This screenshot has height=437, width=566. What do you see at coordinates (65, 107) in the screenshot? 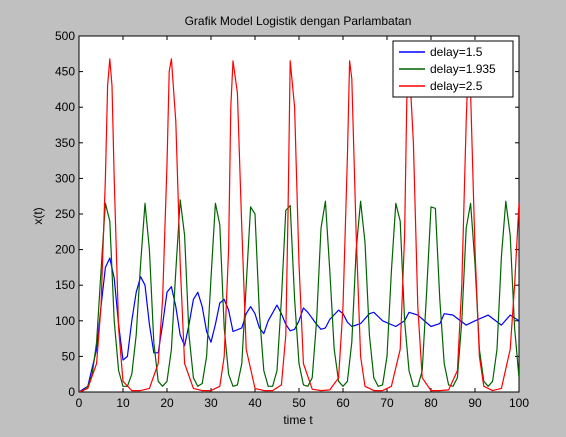
I see `y-tick-label: 400` at bounding box center [65, 107].